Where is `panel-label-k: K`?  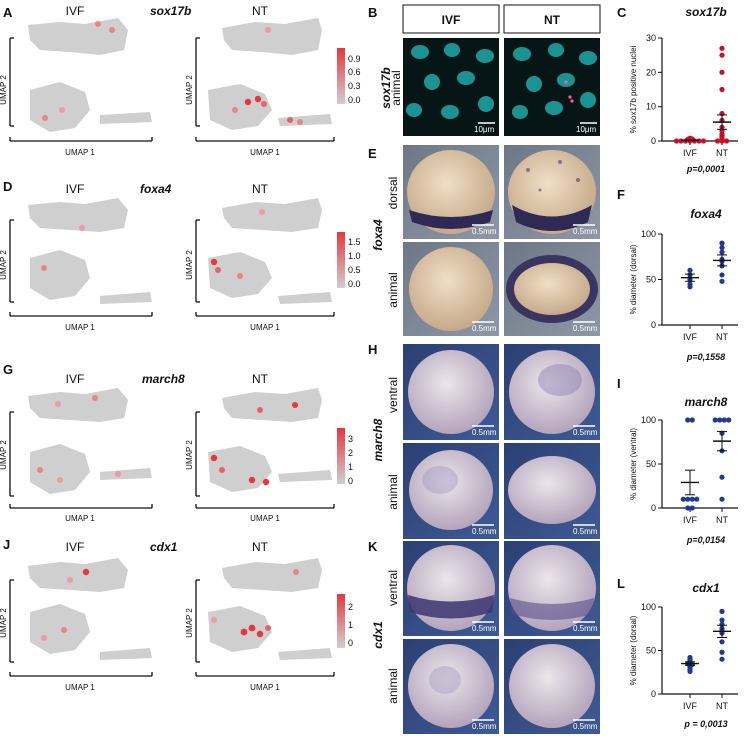
panel-label-k: K is located at coordinates (373, 546).